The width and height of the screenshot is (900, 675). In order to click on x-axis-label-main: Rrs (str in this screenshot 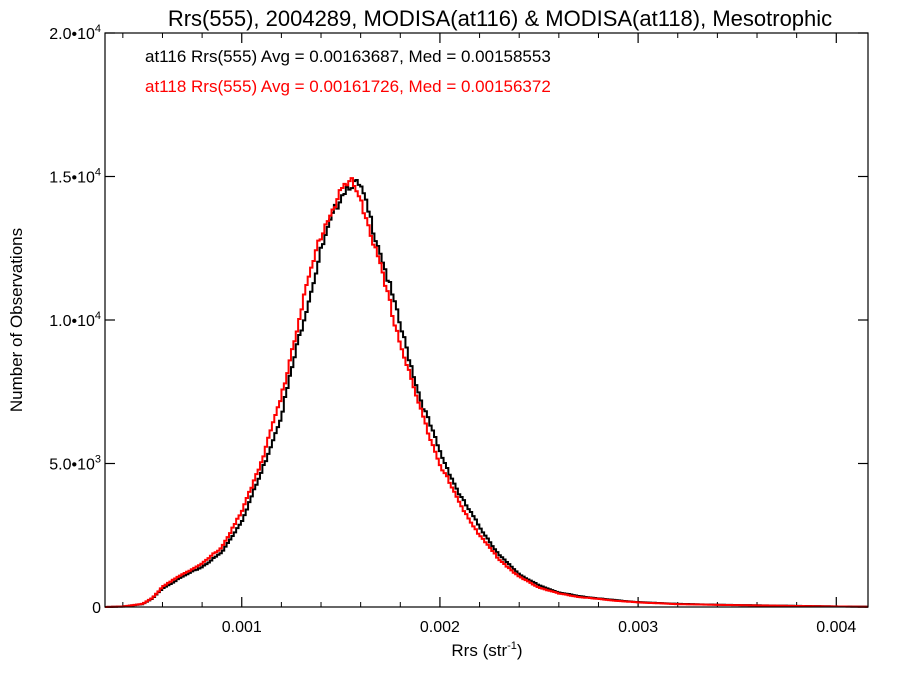, I will do `click(479, 650)`.